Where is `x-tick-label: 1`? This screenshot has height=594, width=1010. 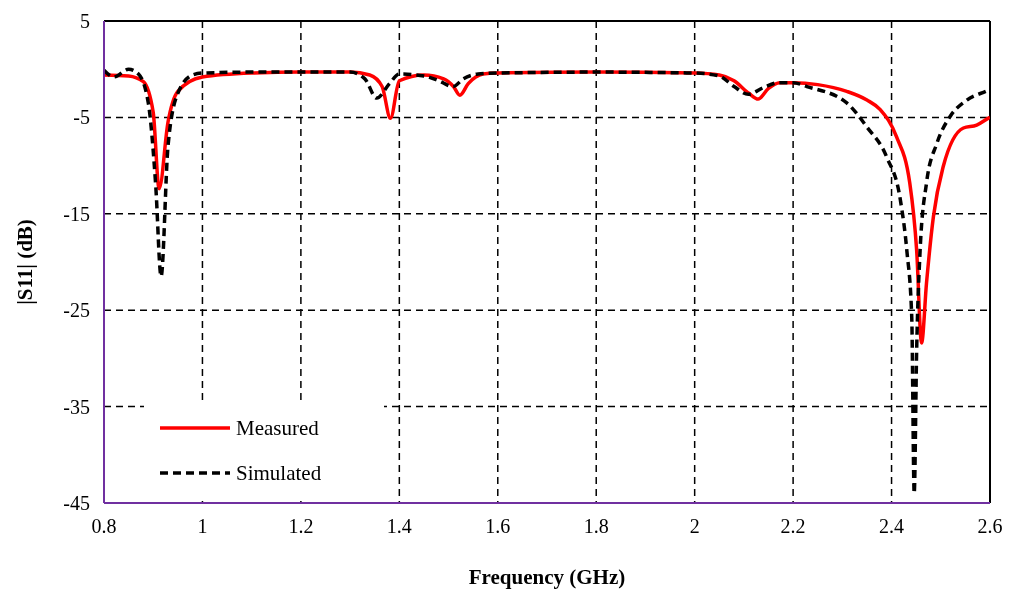
x-tick-label: 1 is located at coordinates (202, 526).